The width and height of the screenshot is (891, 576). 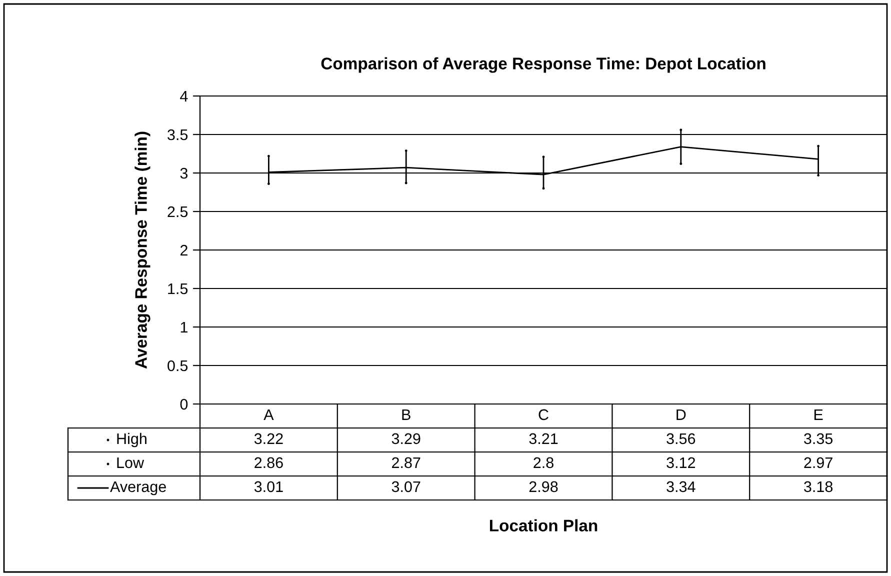 What do you see at coordinates (818, 438) in the screenshot?
I see `data-label: 3.35` at bounding box center [818, 438].